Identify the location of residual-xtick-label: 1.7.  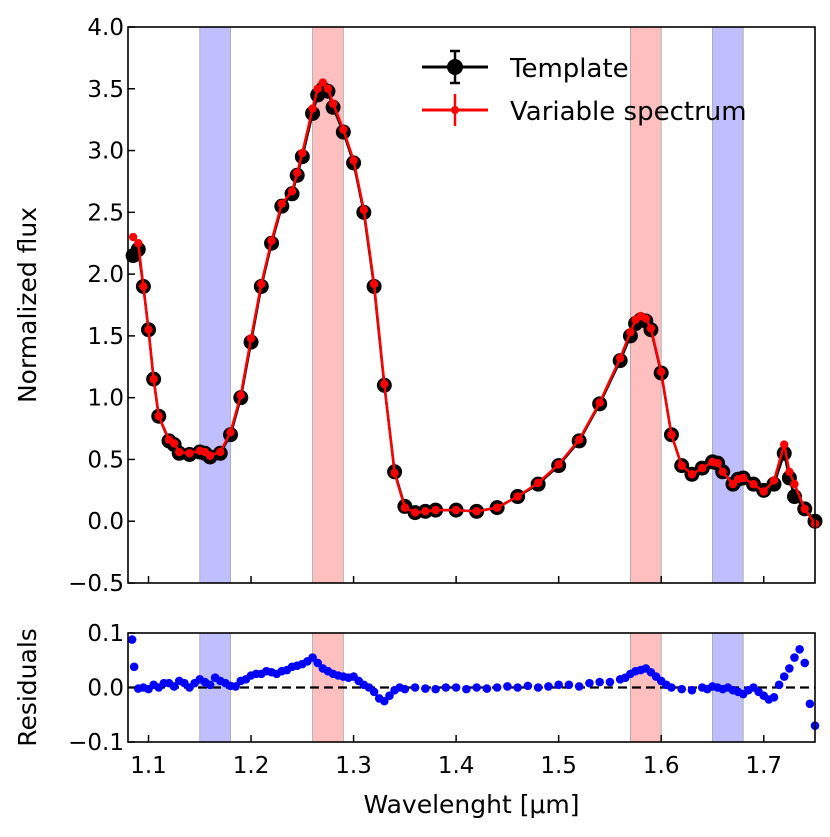
(763, 766).